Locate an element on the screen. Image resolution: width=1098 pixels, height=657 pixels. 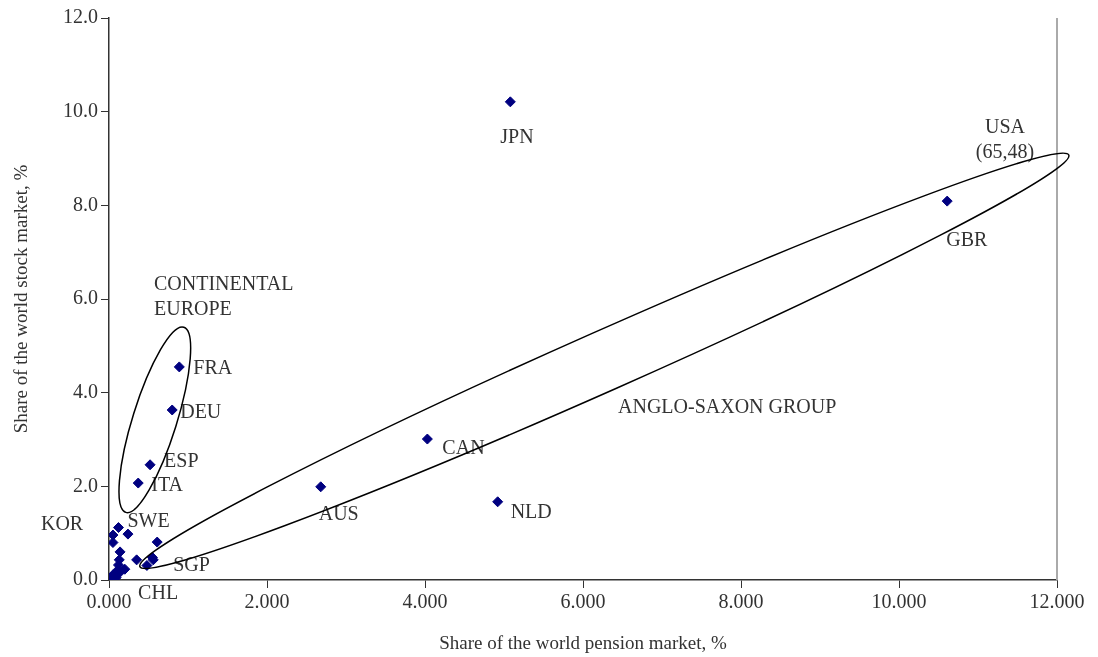
annotation: SWE is located at coordinates (148, 519).